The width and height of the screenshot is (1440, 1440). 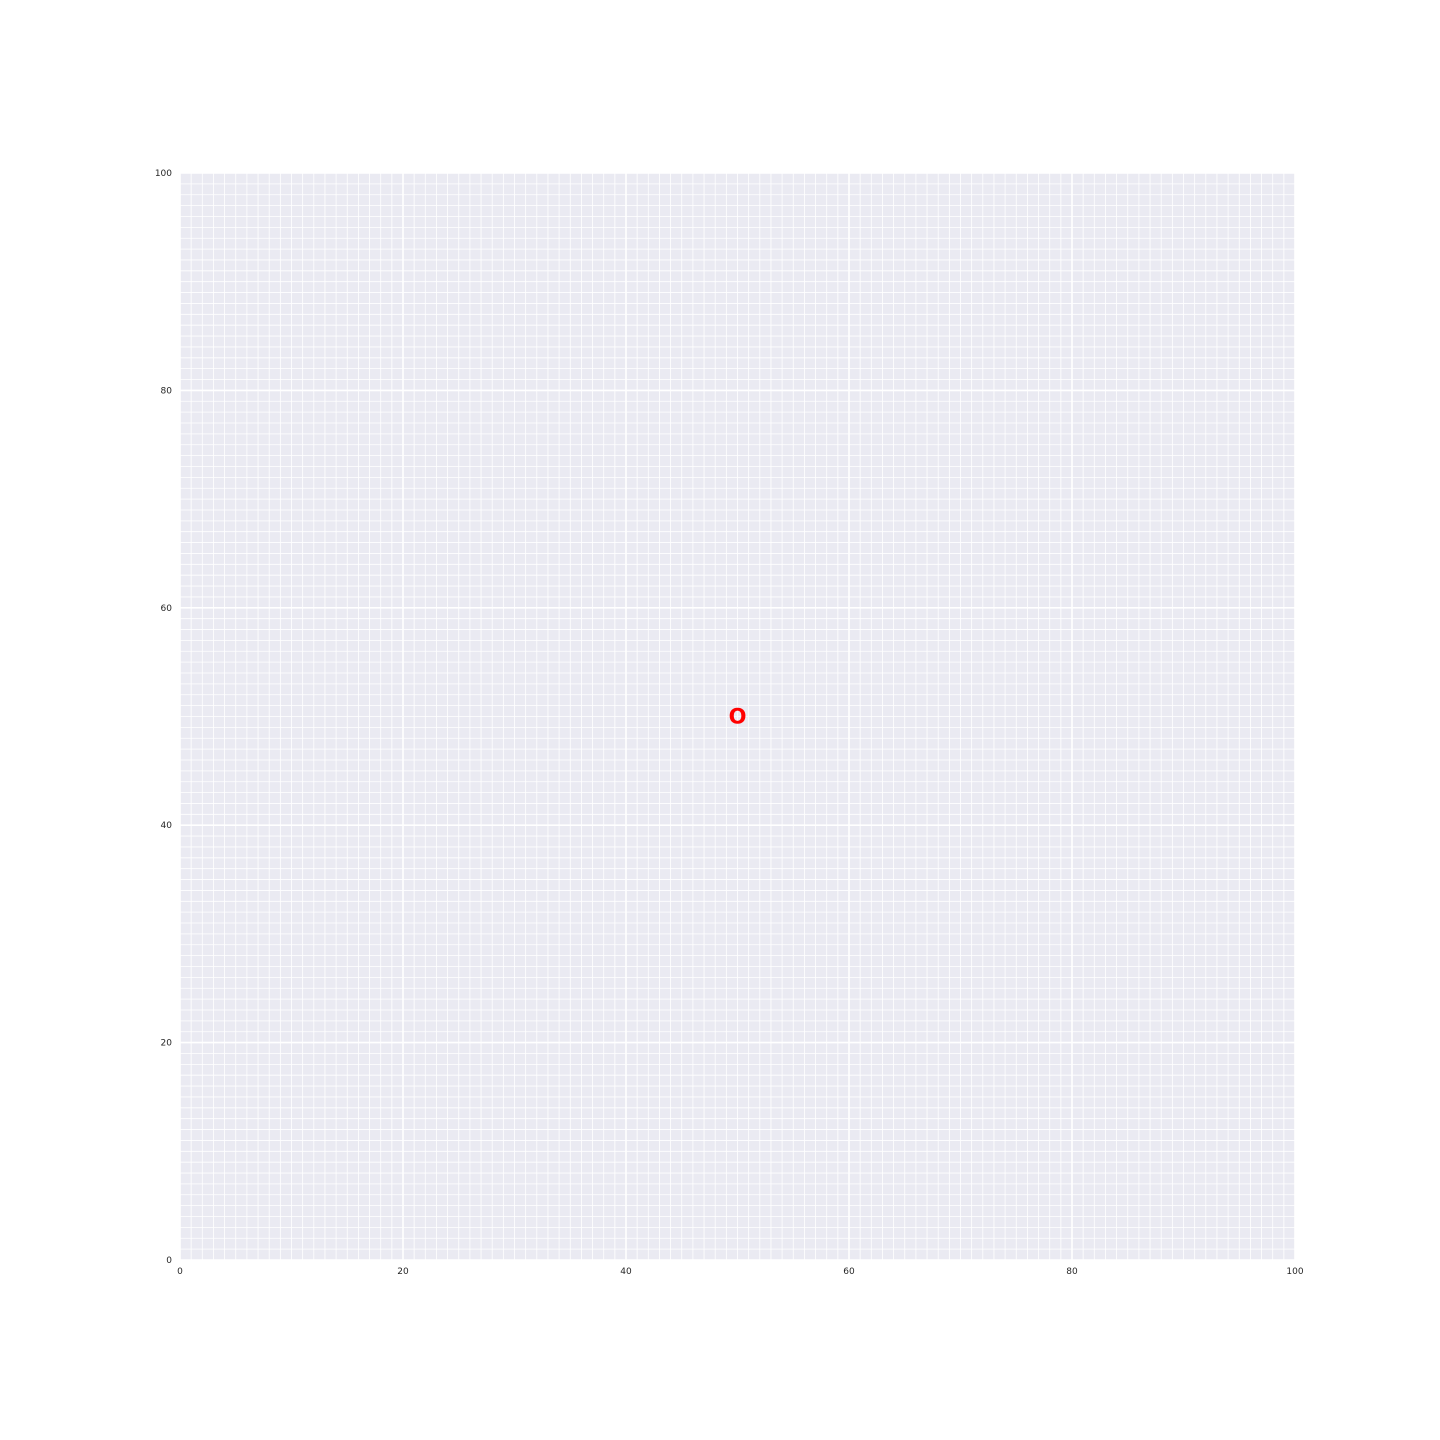 I want to click on y-tick-label: 80, so click(x=167, y=391).